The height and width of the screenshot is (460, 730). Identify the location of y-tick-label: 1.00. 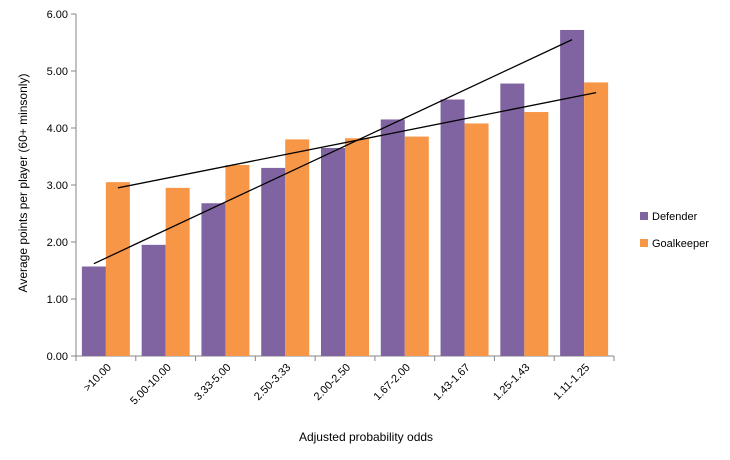
(57, 300).